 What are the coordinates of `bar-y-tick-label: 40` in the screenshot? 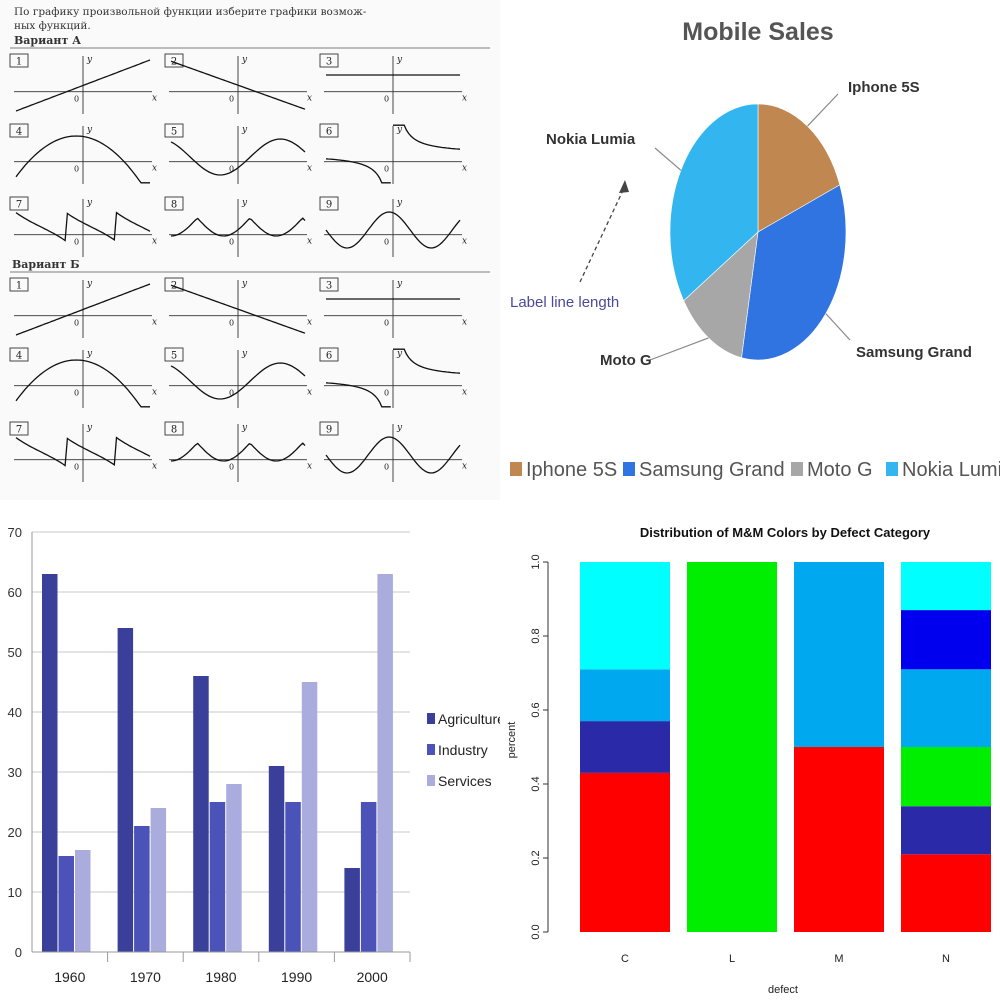 It's located at (15, 712).